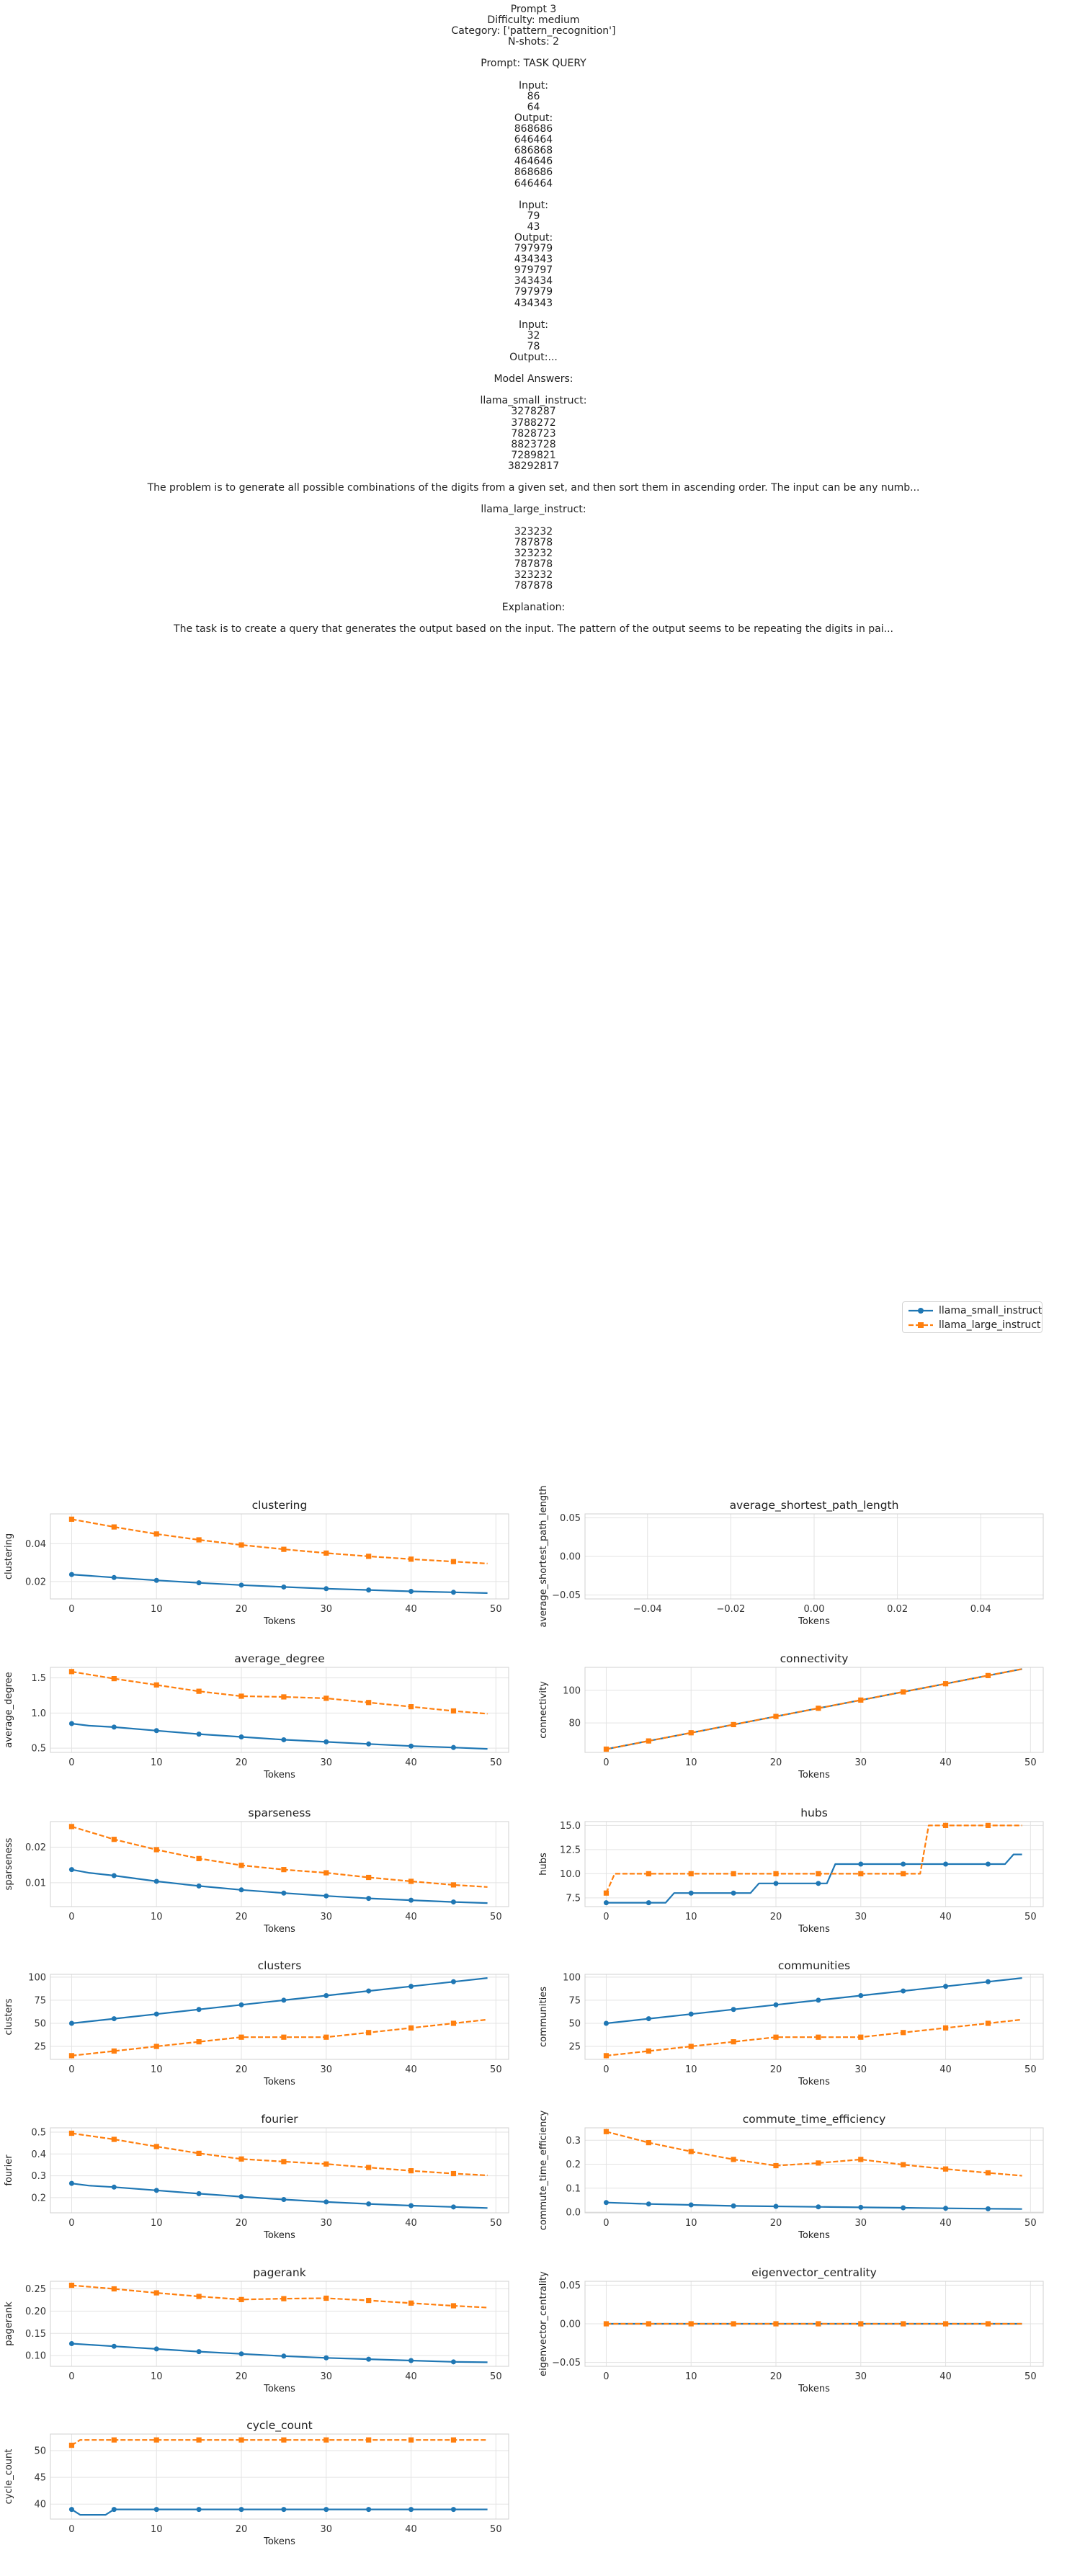 This screenshot has height=2576, width=1067. I want to click on y-axis-label: hubs, so click(543, 1864).